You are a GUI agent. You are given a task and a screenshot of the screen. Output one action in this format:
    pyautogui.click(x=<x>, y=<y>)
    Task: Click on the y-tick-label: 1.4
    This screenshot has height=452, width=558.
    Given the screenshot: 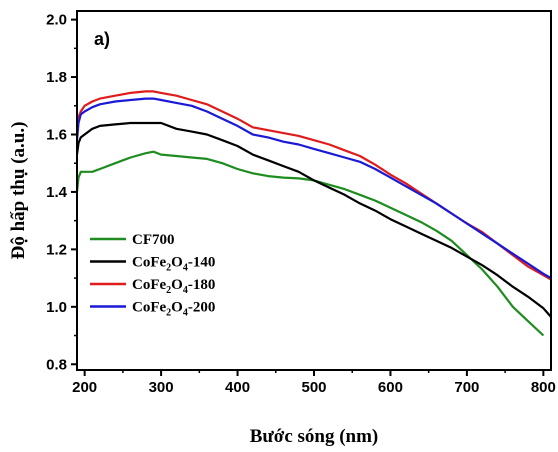 What is the action you would take?
    pyautogui.click(x=57, y=192)
    